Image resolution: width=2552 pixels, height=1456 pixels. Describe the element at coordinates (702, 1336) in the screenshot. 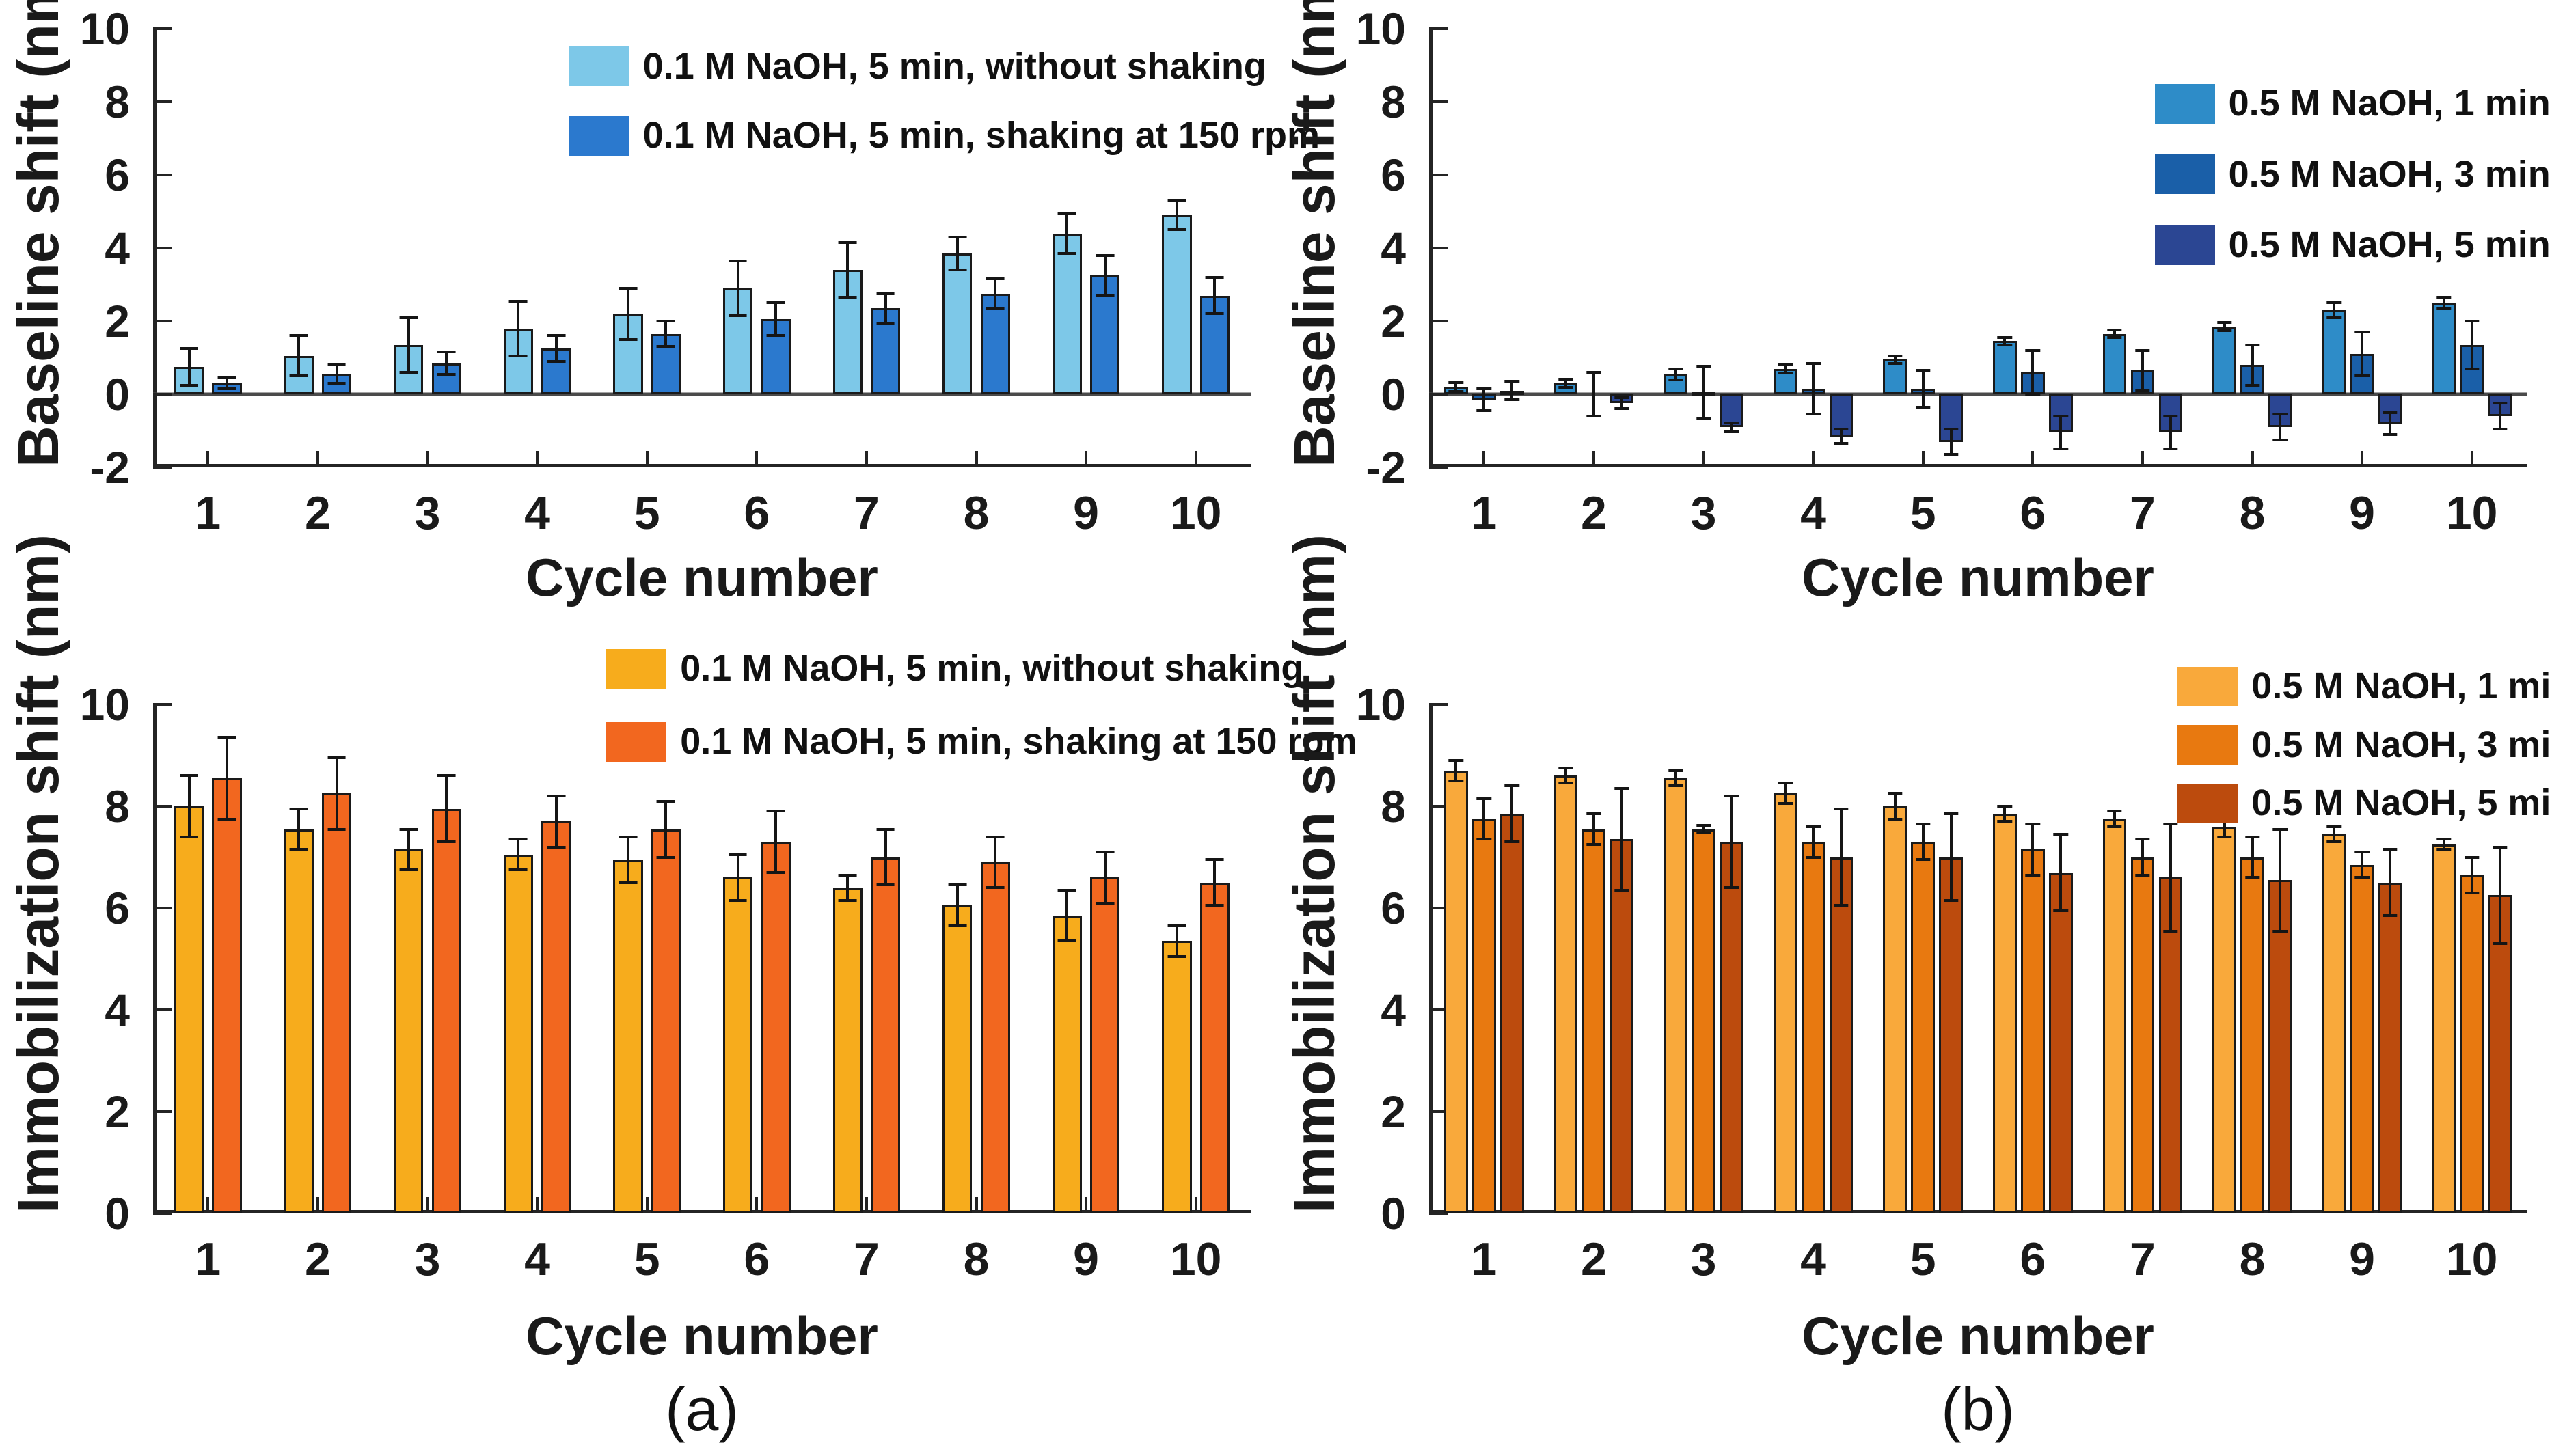

I see `x-axis-label: Cycle number` at that location.